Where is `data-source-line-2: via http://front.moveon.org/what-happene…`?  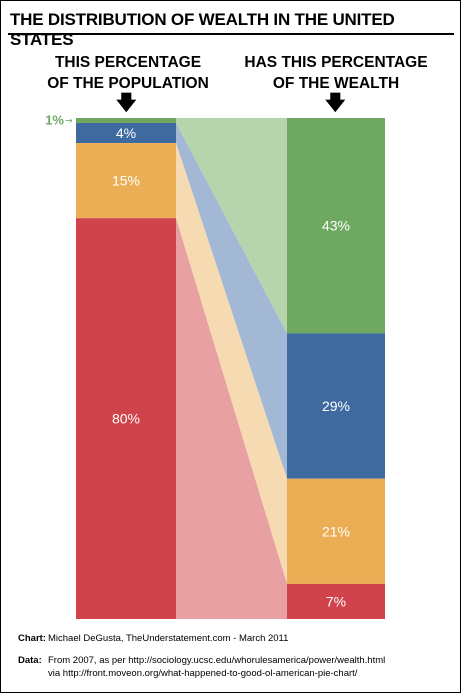
data-source-line-2: via http://front.moveon.org/what-happene… is located at coordinates (203, 673).